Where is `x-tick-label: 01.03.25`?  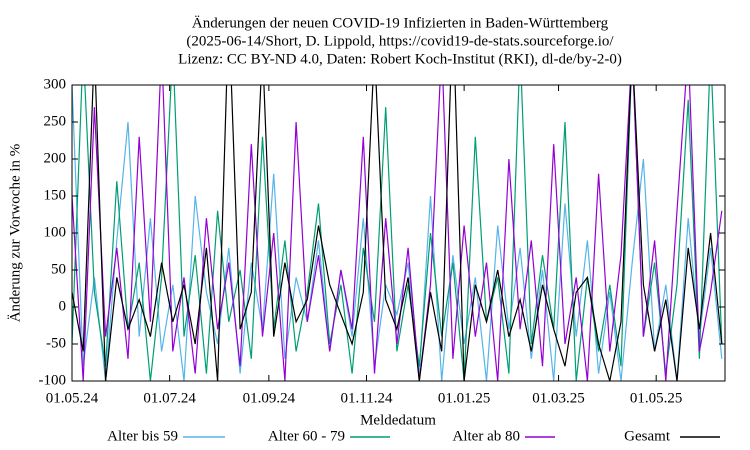
x-tick-label: 01.03.25 is located at coordinates (558, 398).